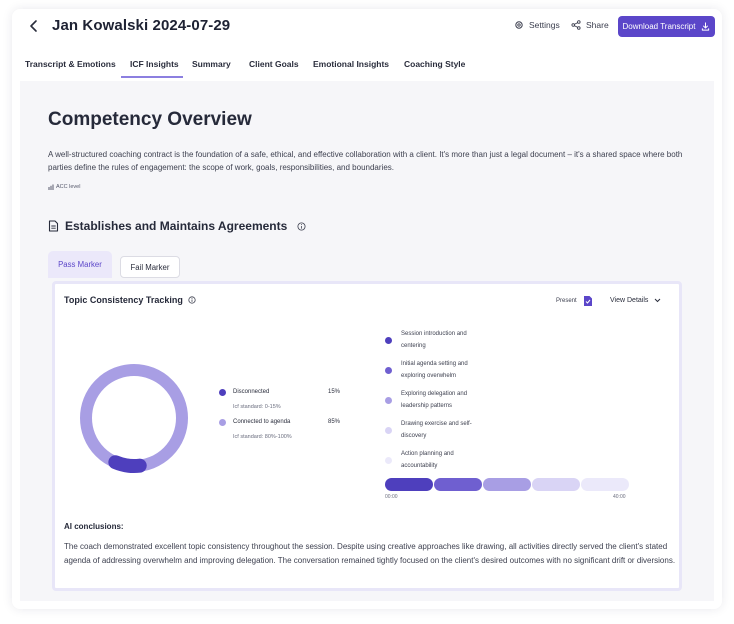  What do you see at coordinates (257, 407) in the screenshot?
I see `legend-standard-disconnected: Icf standard: 0-15%` at bounding box center [257, 407].